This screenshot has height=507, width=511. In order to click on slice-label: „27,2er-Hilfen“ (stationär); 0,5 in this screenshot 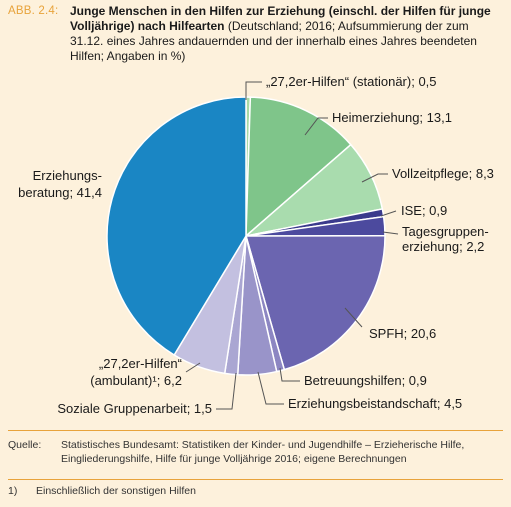, I will do `click(351, 81)`.